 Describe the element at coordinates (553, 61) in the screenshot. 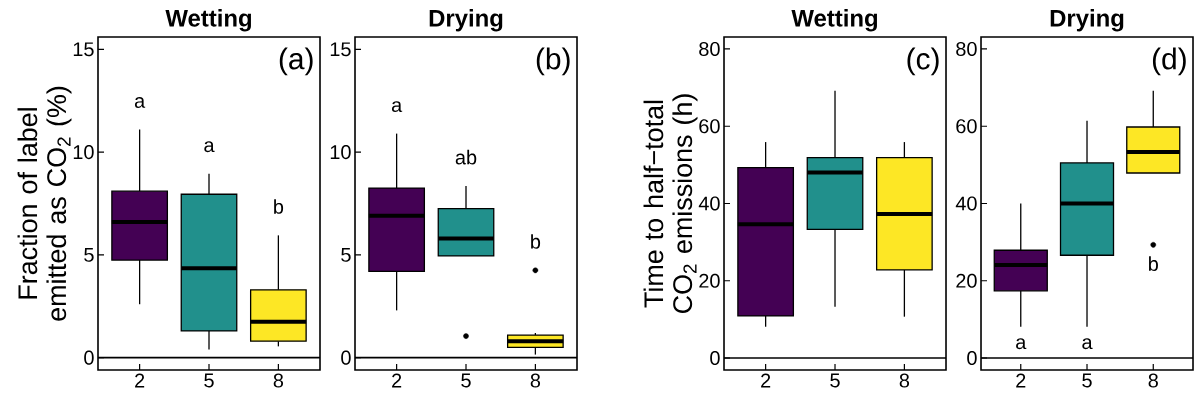

I see `annotation: (b)` at that location.